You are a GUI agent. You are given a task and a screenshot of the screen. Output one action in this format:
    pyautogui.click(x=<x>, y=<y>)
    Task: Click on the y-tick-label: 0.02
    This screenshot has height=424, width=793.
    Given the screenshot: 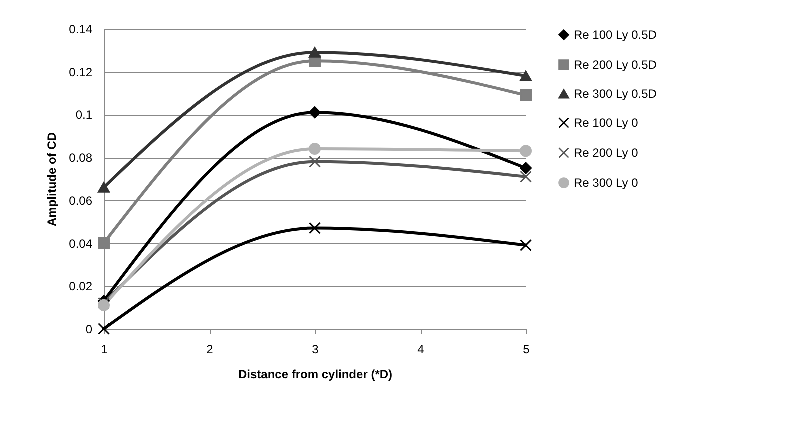 What is the action you would take?
    pyautogui.click(x=81, y=287)
    